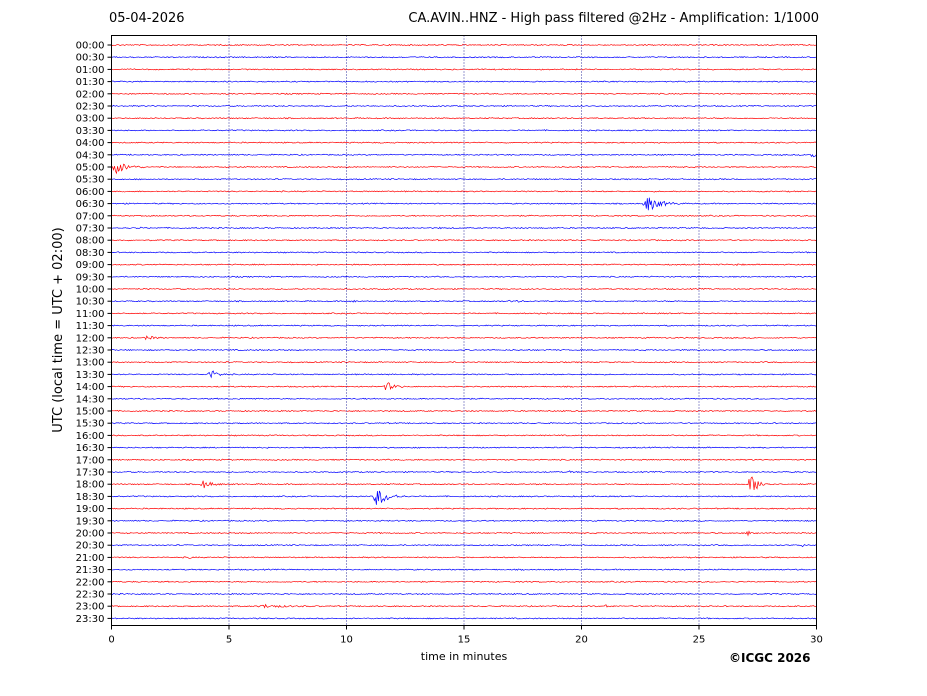 The image size is (927, 696). I want to click on y-tick-label: 13:30, so click(90, 375).